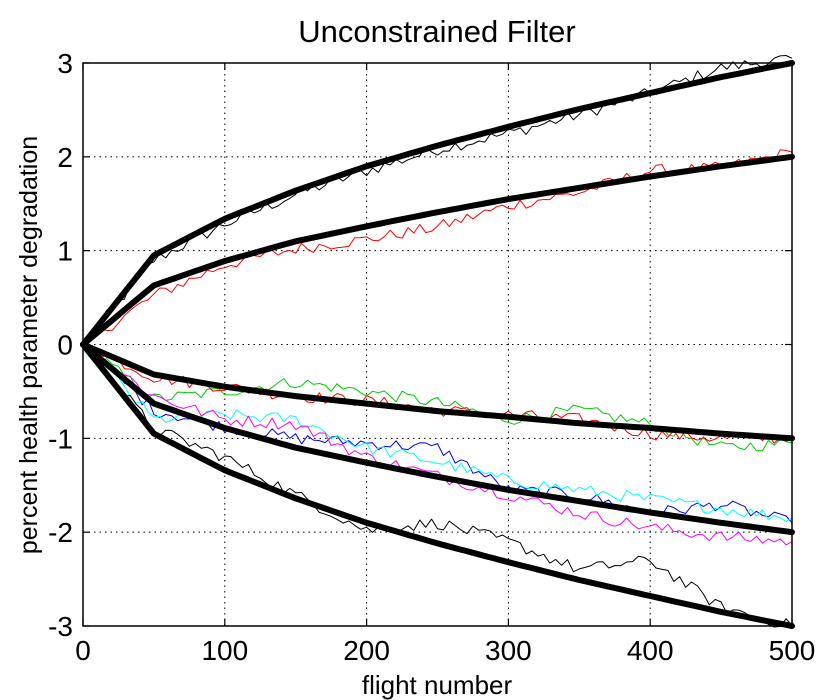 The width and height of the screenshot is (822, 700). What do you see at coordinates (436, 31) in the screenshot?
I see `chart-title: Unconstrained Filter` at bounding box center [436, 31].